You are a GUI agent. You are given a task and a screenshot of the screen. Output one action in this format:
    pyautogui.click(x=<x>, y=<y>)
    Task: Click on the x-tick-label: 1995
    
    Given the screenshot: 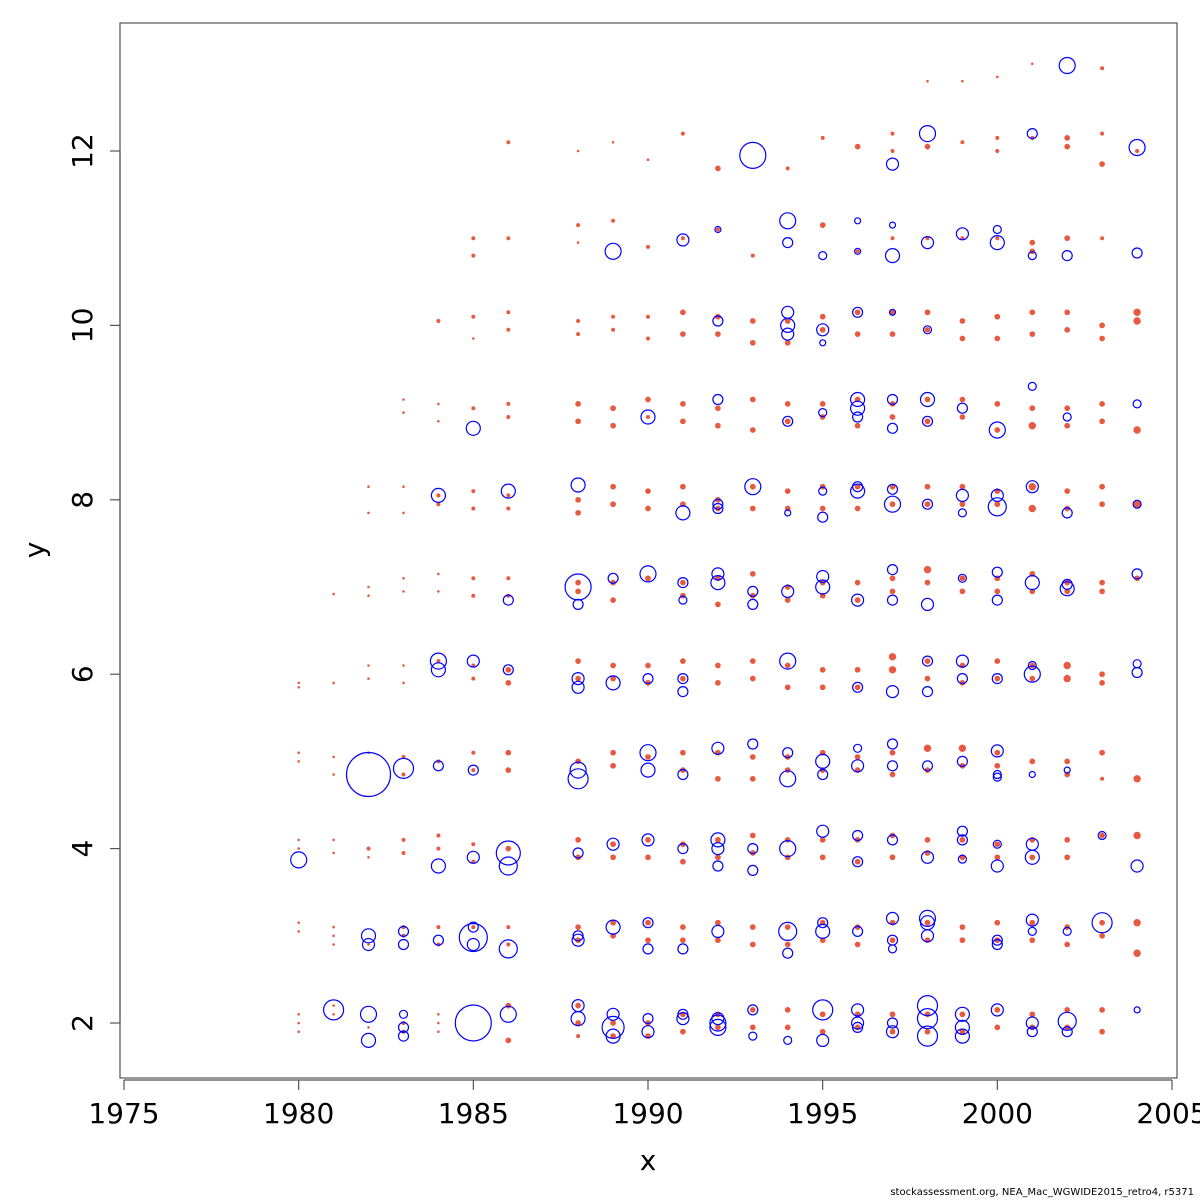 What is the action you would take?
    pyautogui.click(x=822, y=1113)
    